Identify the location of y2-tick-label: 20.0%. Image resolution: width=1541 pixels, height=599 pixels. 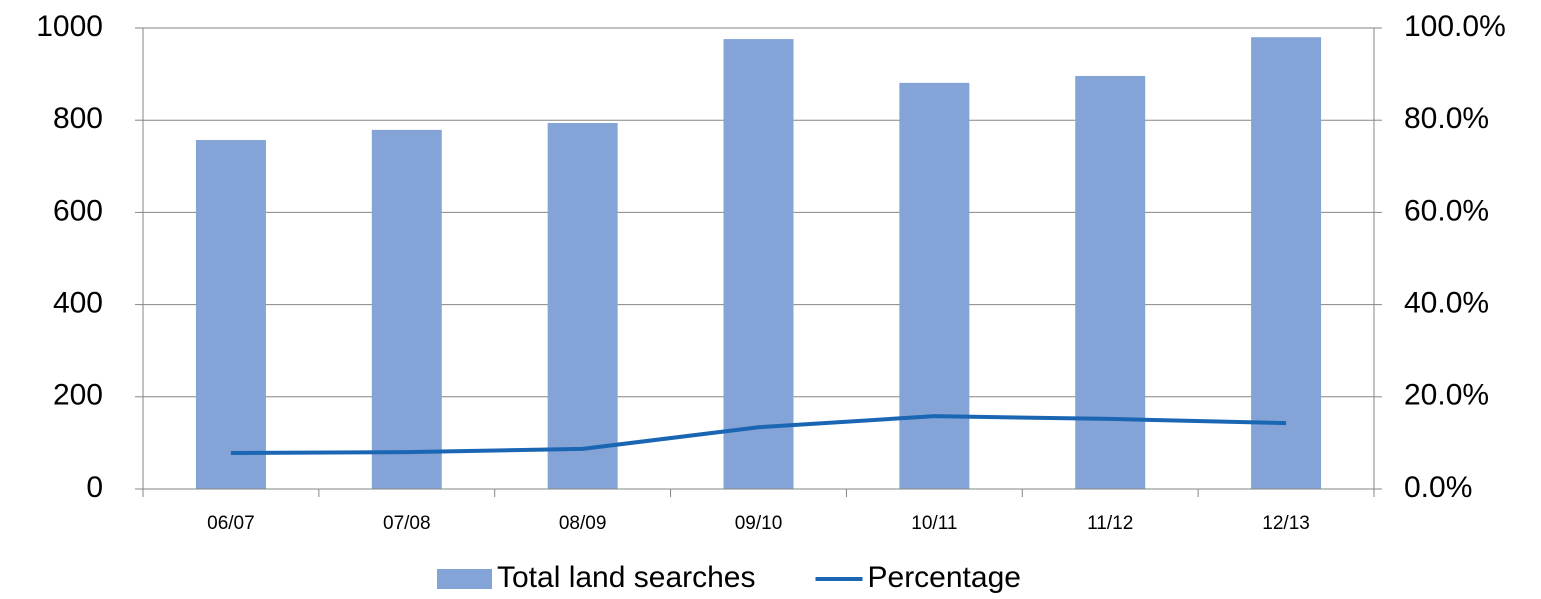
(1446, 395).